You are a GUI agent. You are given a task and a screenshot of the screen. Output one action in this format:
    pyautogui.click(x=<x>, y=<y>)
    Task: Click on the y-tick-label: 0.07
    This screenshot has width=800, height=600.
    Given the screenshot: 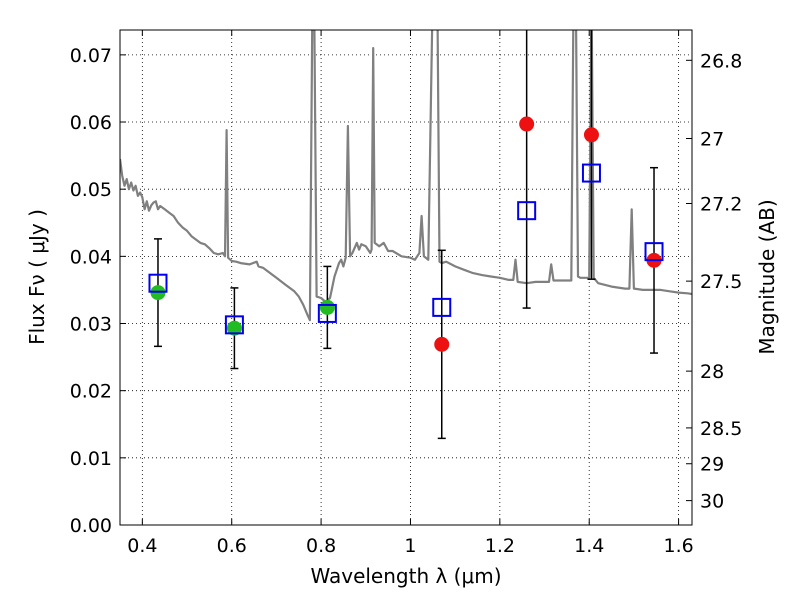 What is the action you would take?
    pyautogui.click(x=91, y=56)
    